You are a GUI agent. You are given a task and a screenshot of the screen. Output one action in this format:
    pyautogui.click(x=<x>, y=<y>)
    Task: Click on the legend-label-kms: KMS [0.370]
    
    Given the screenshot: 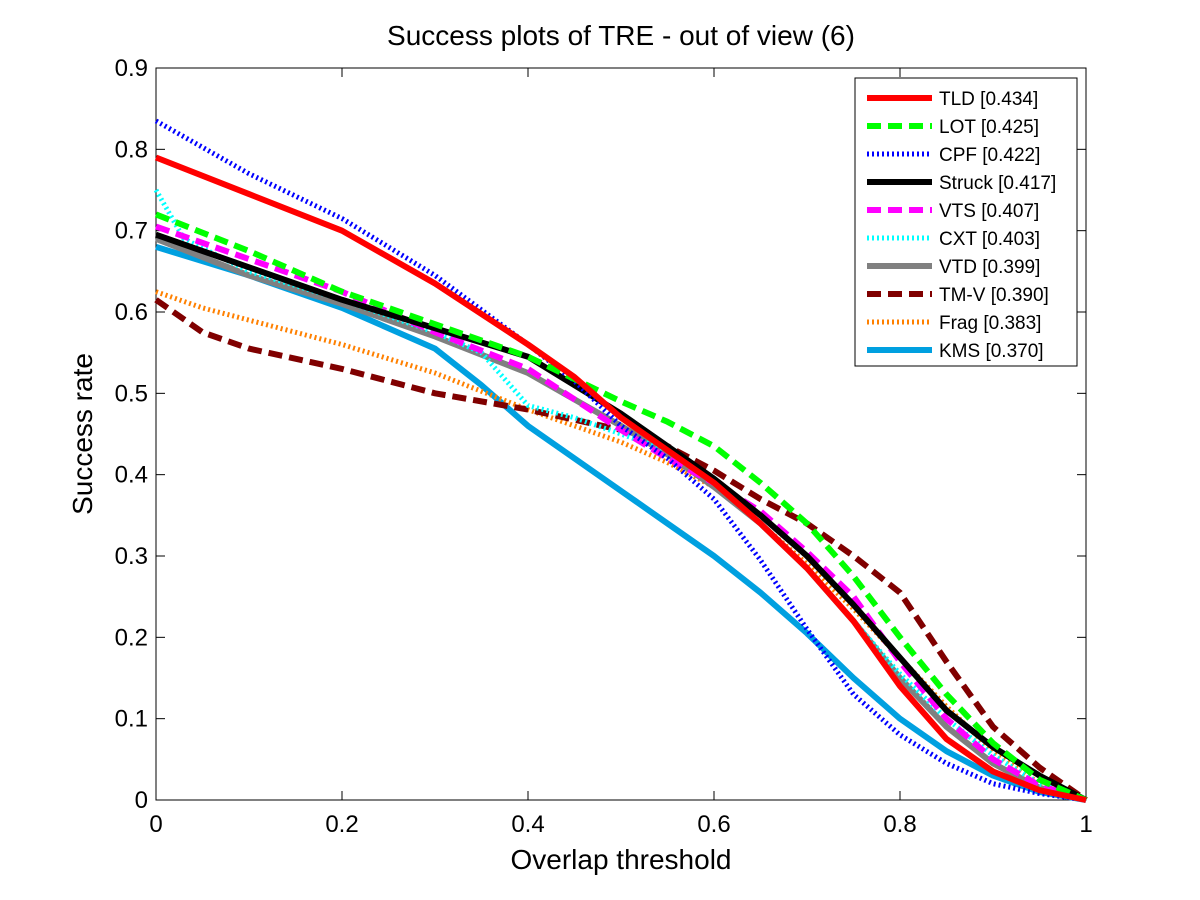 What is the action you would take?
    pyautogui.click(x=991, y=351)
    